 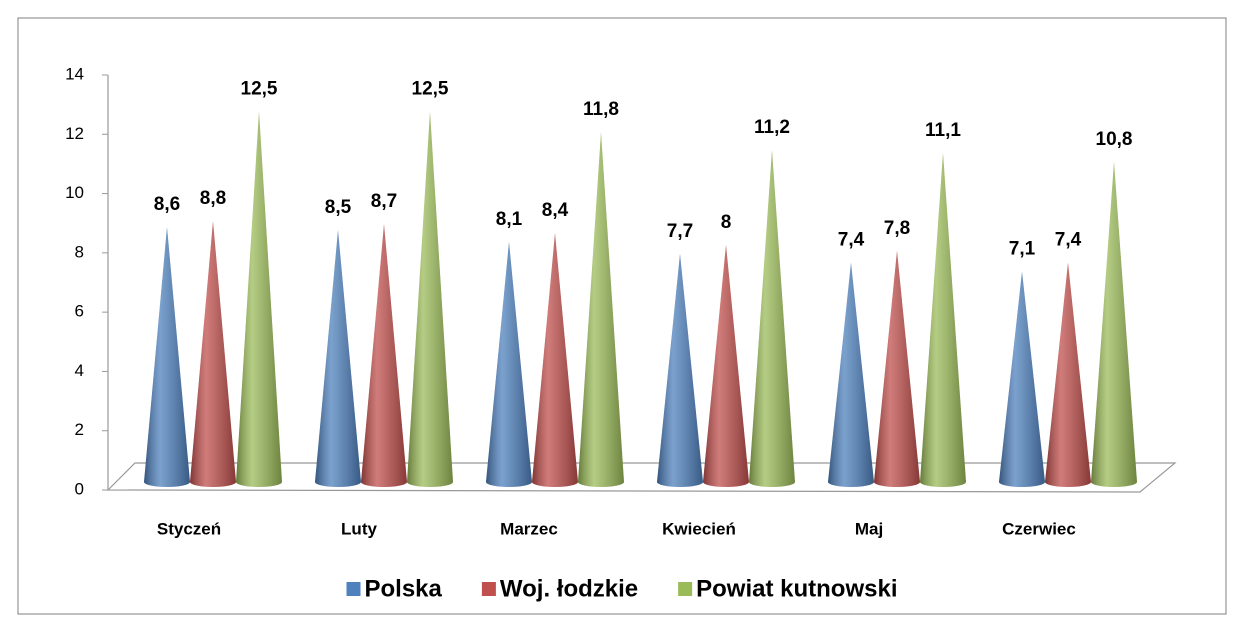 What do you see at coordinates (509, 219) in the screenshot?
I see `data-label: 8,1` at bounding box center [509, 219].